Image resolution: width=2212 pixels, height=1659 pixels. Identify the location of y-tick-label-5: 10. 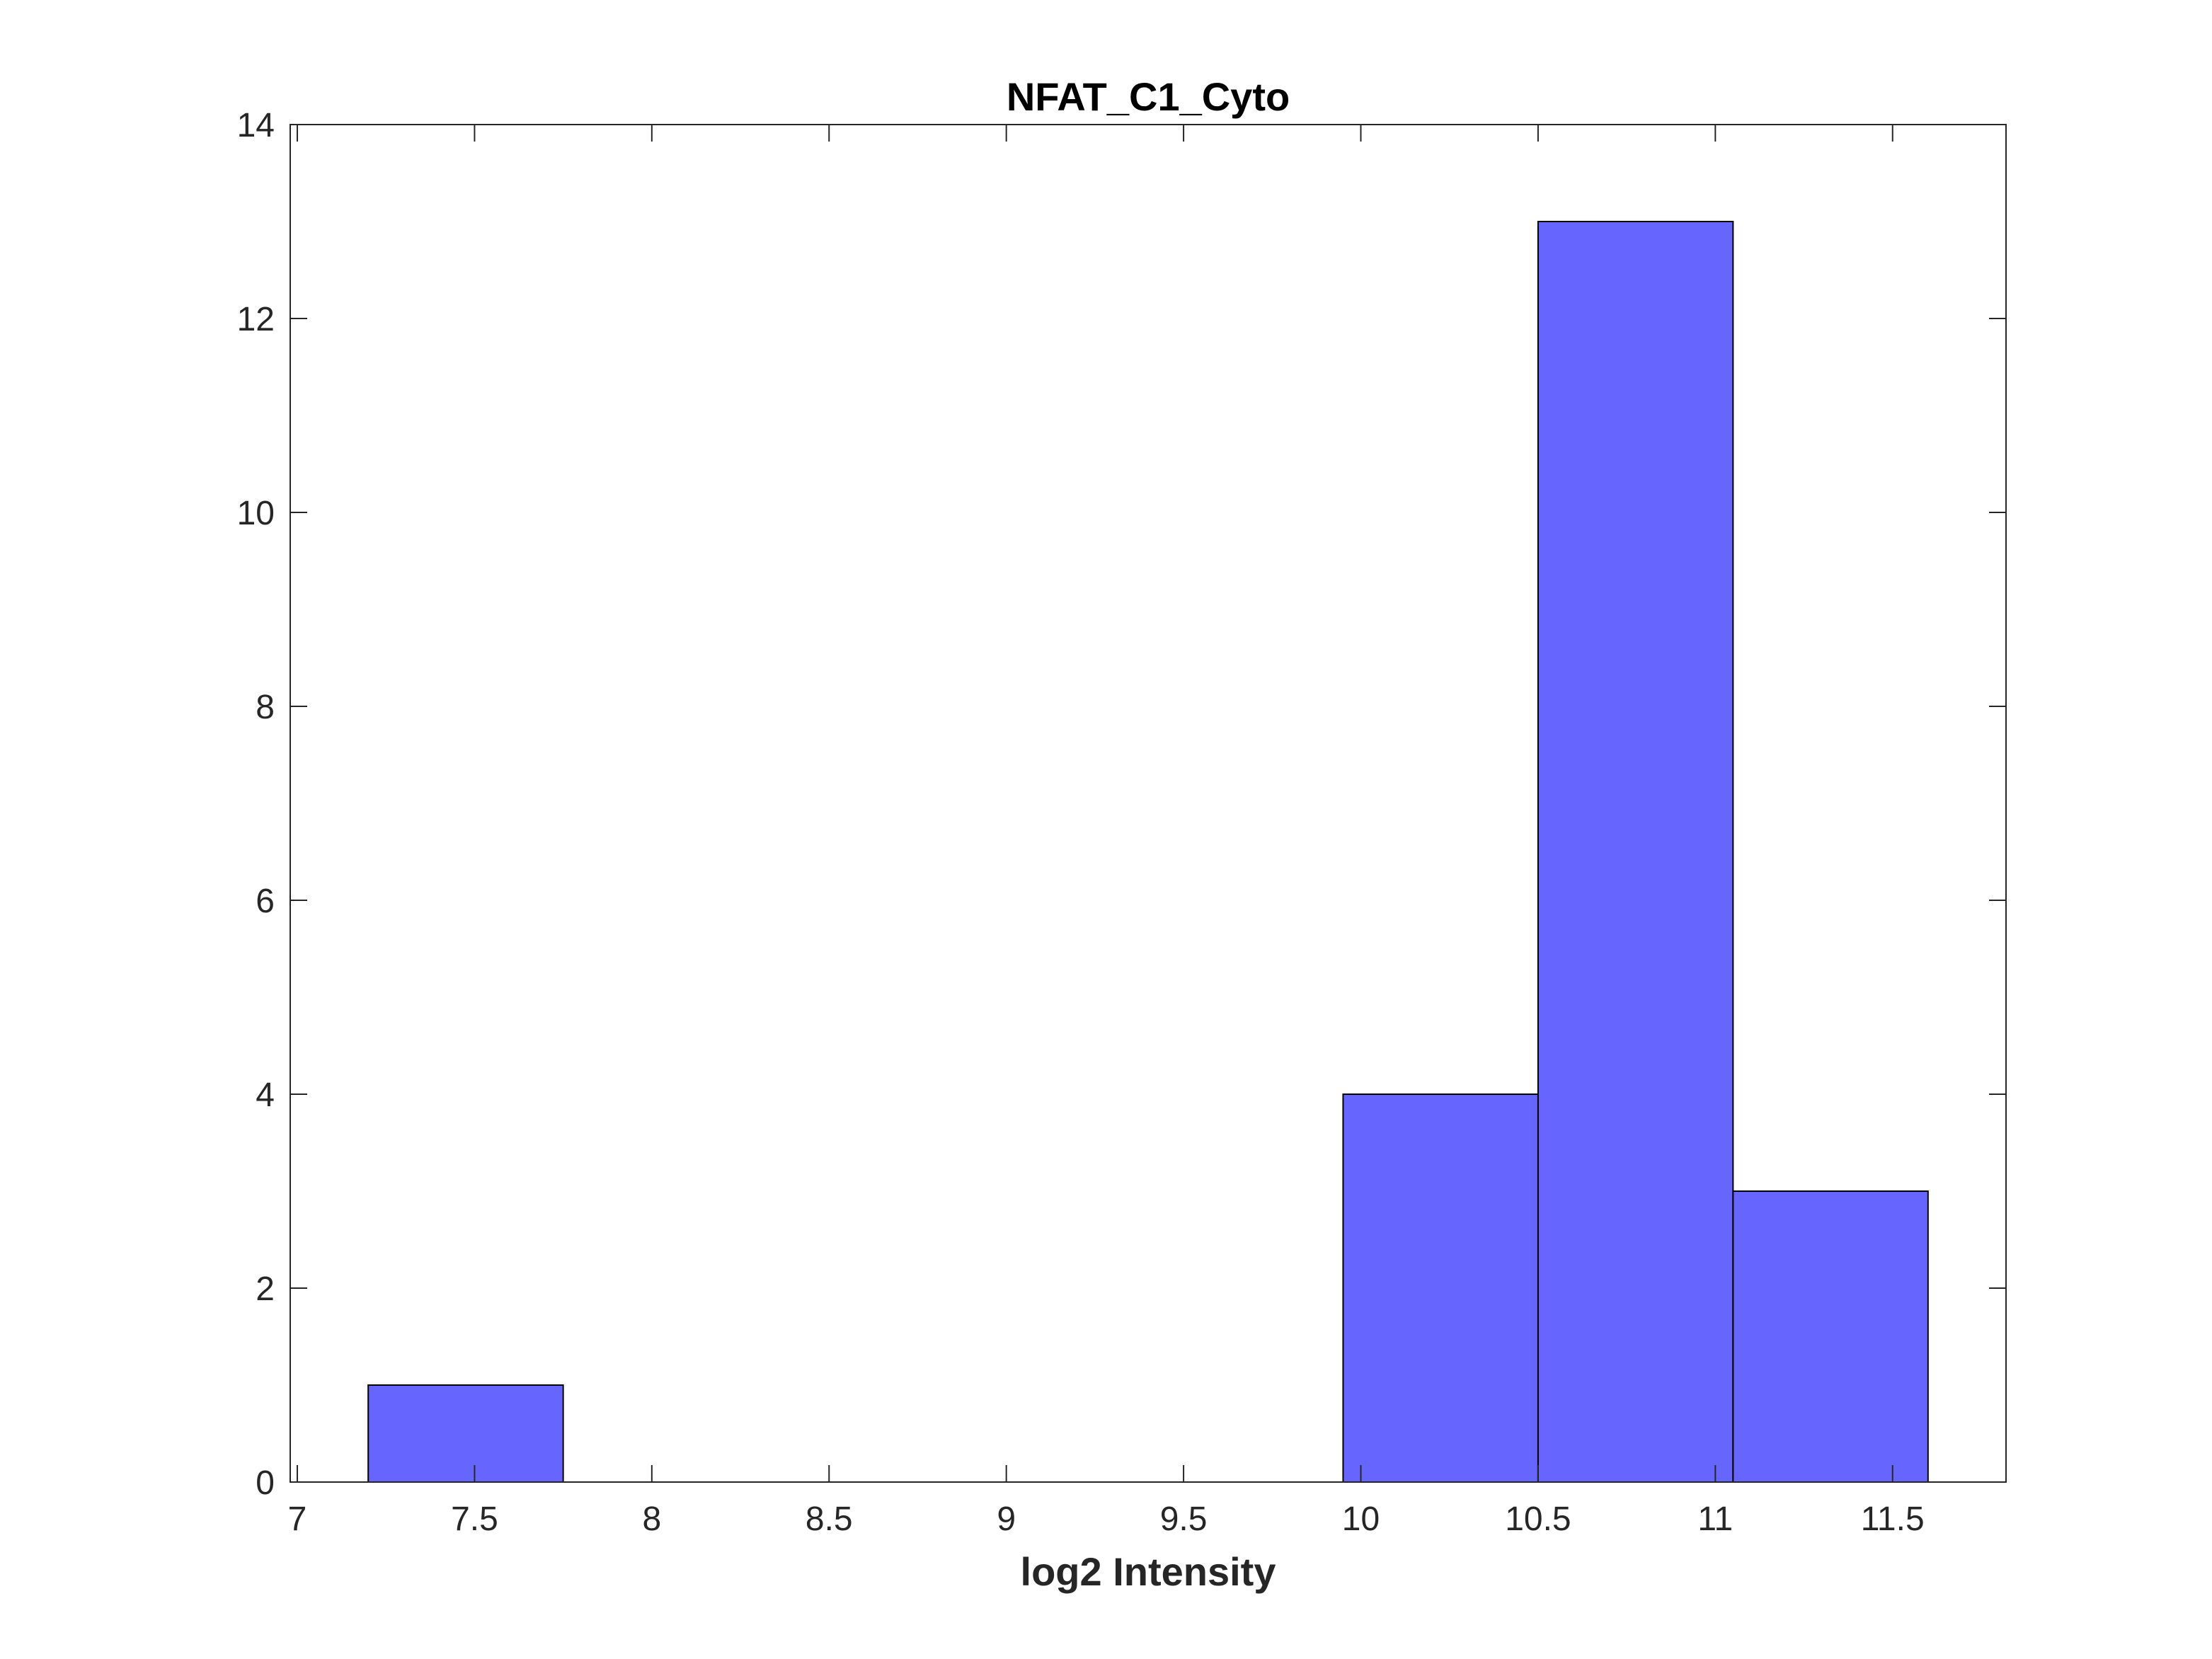
(256, 513).